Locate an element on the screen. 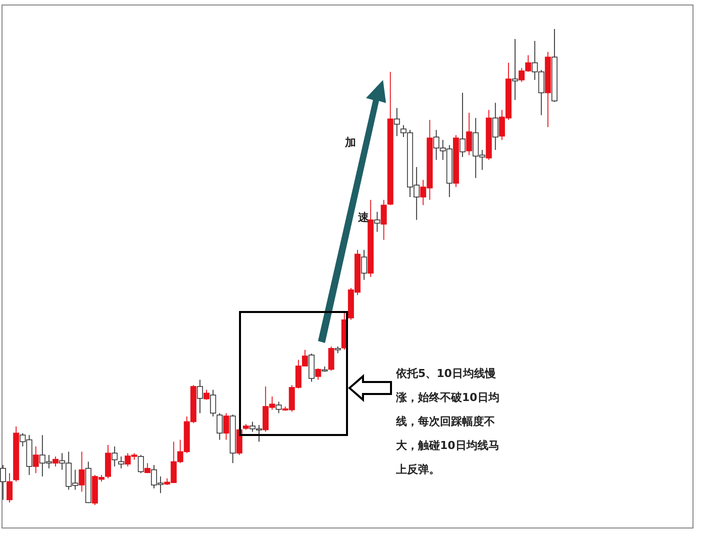 This screenshot has width=720, height=548. annotation: 加 is located at coordinates (350, 142).